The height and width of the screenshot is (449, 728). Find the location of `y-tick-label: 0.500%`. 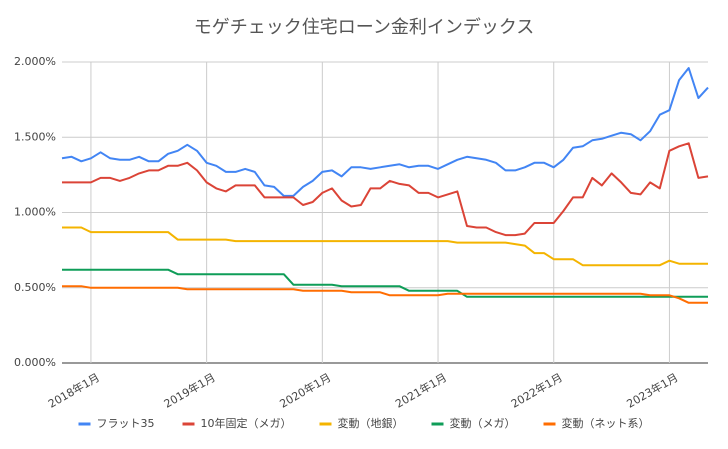

y-tick-label: 0.500% is located at coordinates (35, 287).